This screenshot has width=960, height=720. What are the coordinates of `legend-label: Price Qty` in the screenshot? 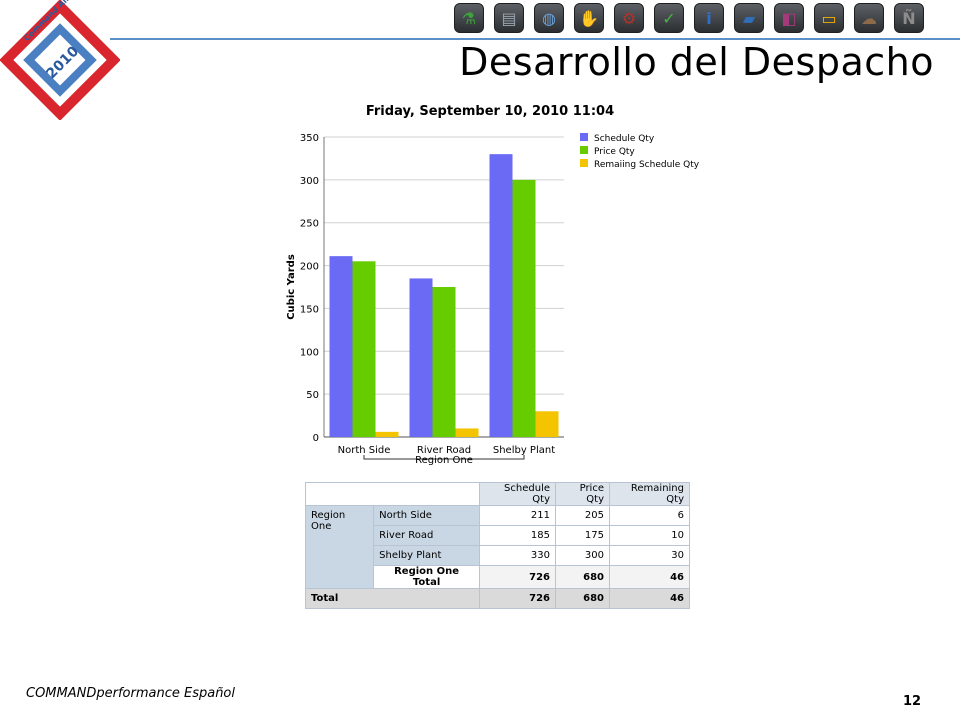 It's located at (614, 152).